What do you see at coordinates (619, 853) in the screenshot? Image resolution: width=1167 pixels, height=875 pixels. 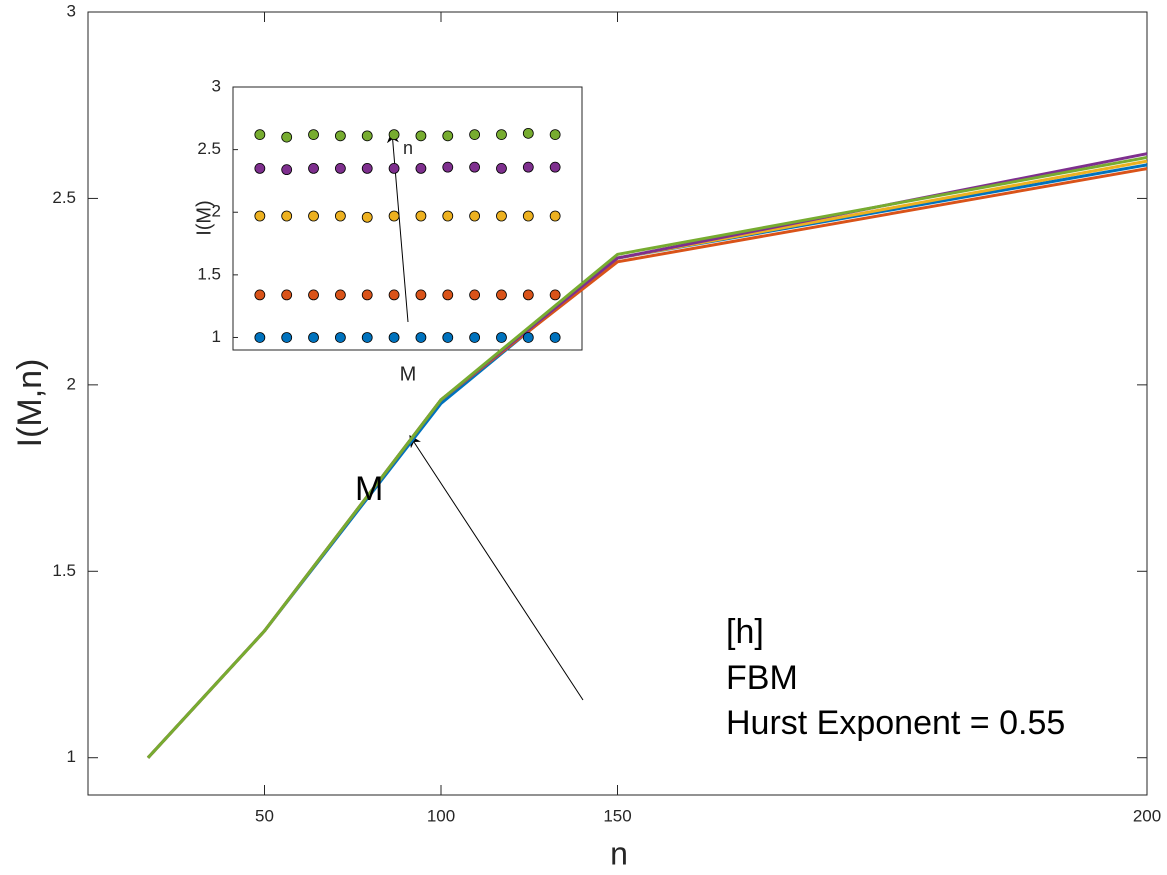 I see `x-axis-label: n` at bounding box center [619, 853].